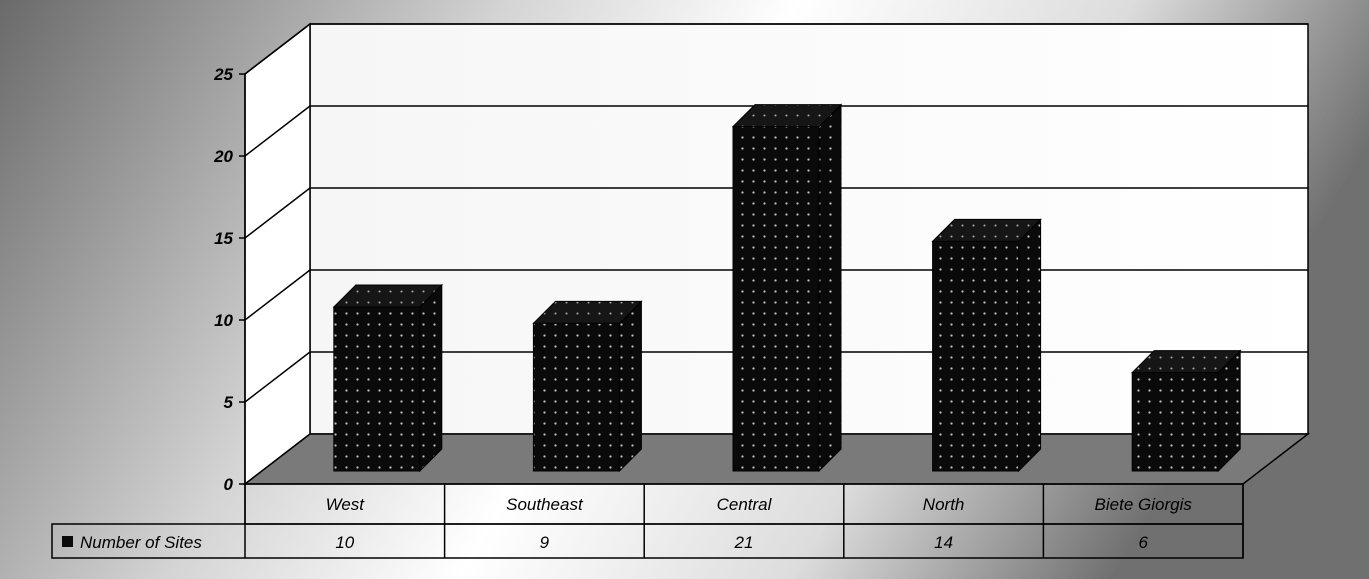  I want to click on data-label: 6, so click(1143, 542).